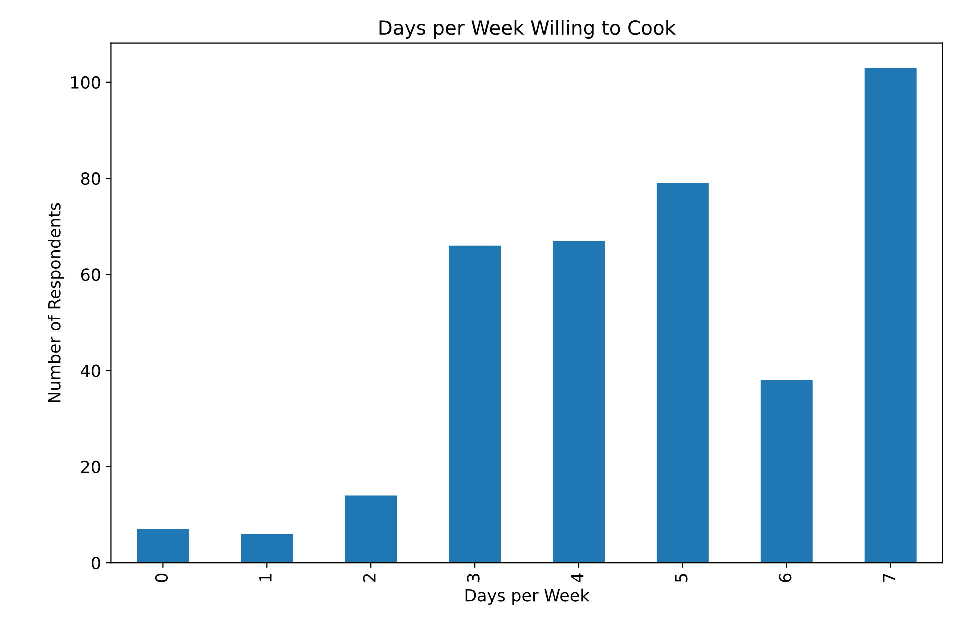 The width and height of the screenshot is (967, 627). Describe the element at coordinates (785, 578) in the screenshot. I see `x-tick-label: 6` at that location.